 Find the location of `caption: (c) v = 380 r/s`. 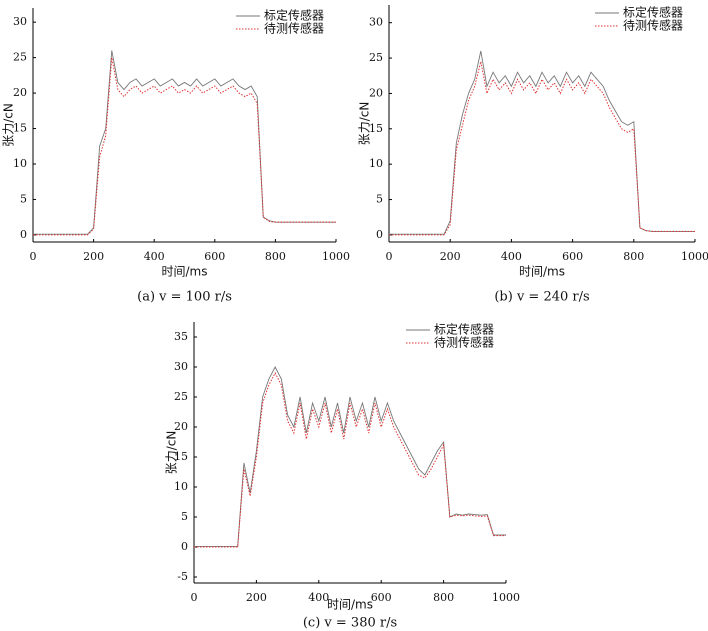

caption: (c) v = 380 r/s is located at coordinates (350, 623).